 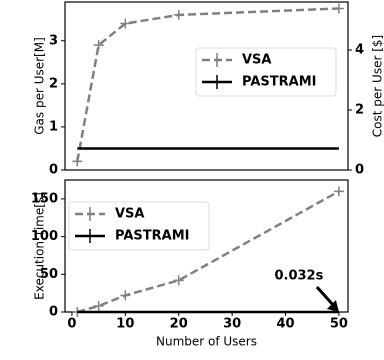 What do you see at coordinates (359, 170) in the screenshot?
I see `y2-tick-label: 0` at bounding box center [359, 170].